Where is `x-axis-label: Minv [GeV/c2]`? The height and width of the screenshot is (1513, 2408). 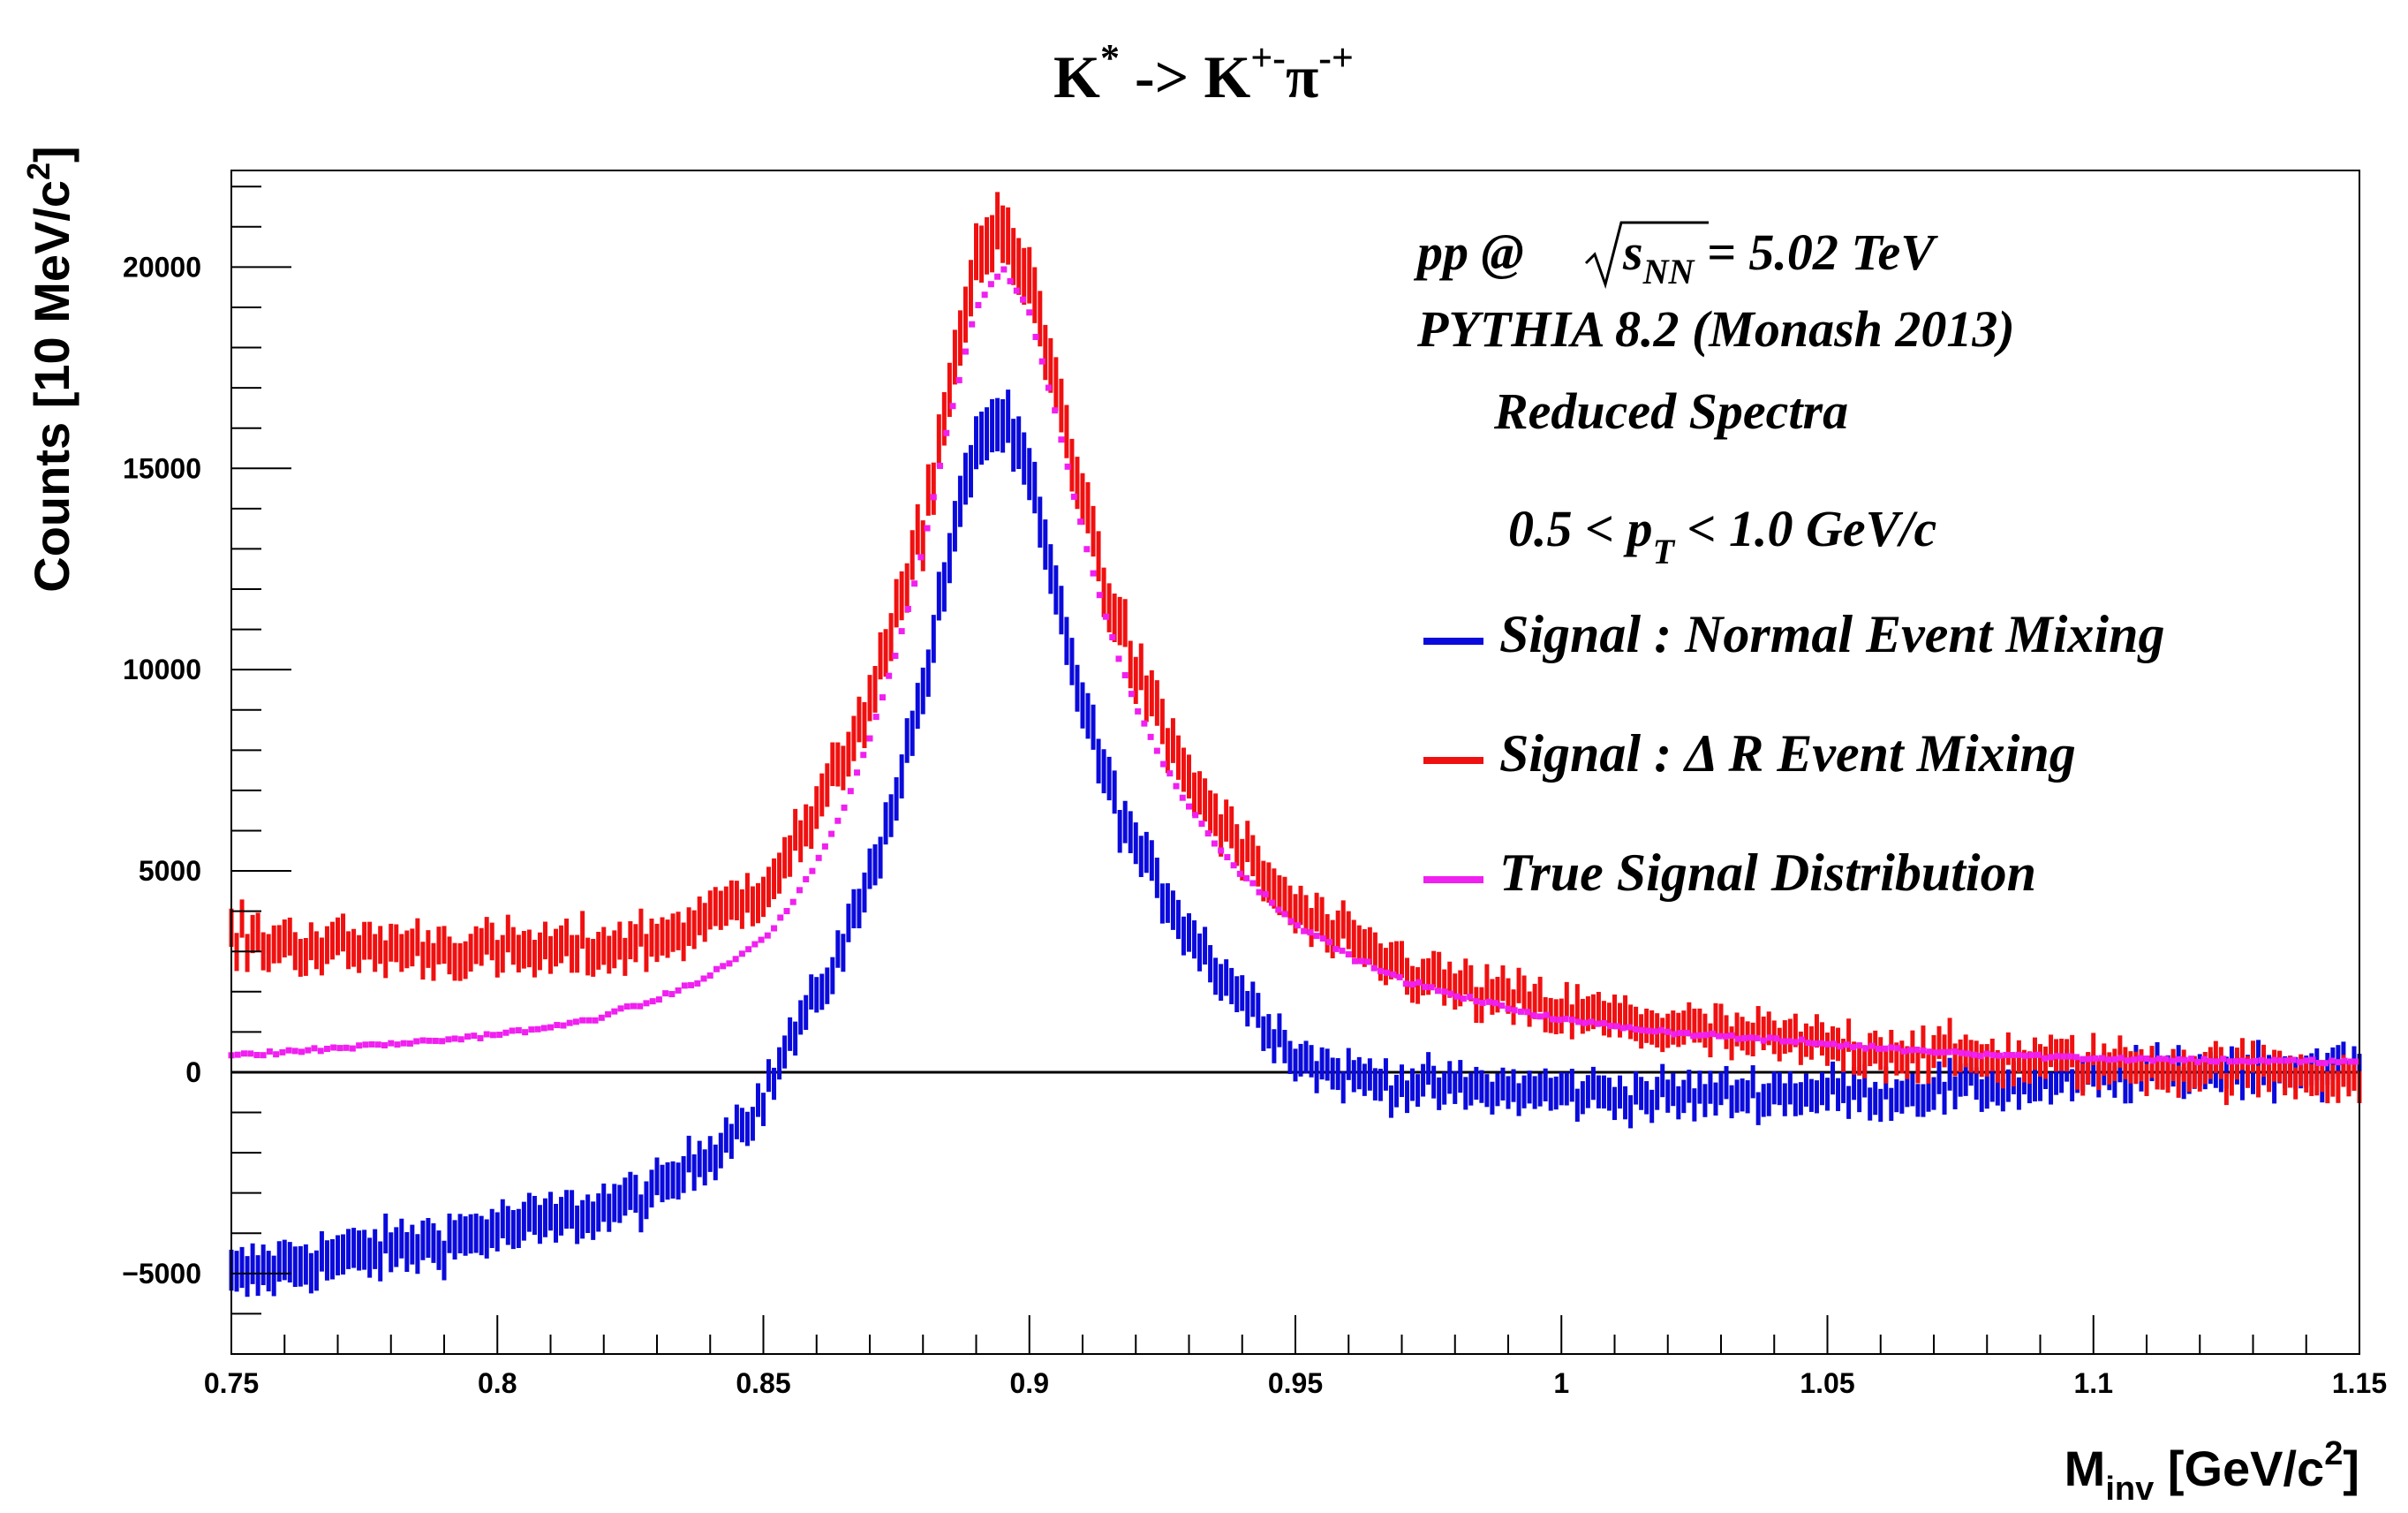
x-axis-label: Minv [GeV/c2] is located at coordinates (2212, 1471).